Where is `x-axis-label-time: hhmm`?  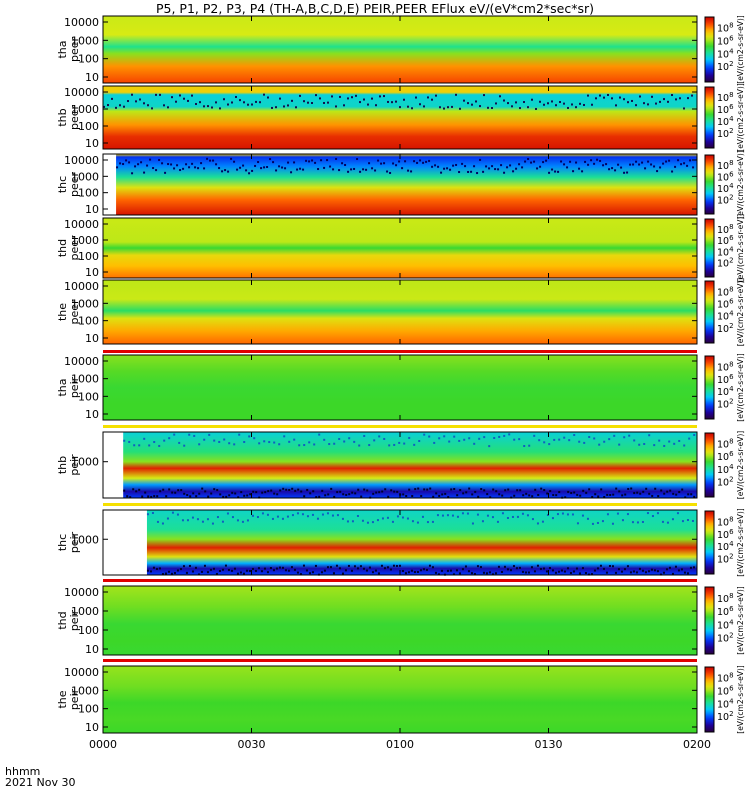
x-axis-label-time: hhmm is located at coordinates (23, 771).